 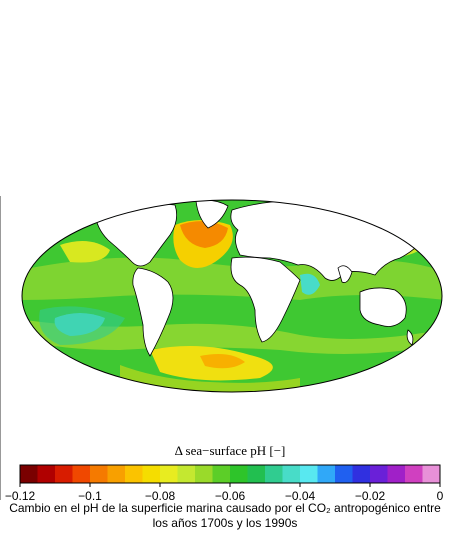 What do you see at coordinates (160, 494) in the screenshot?
I see `colorbar-tick-label: −0.08` at bounding box center [160, 494].